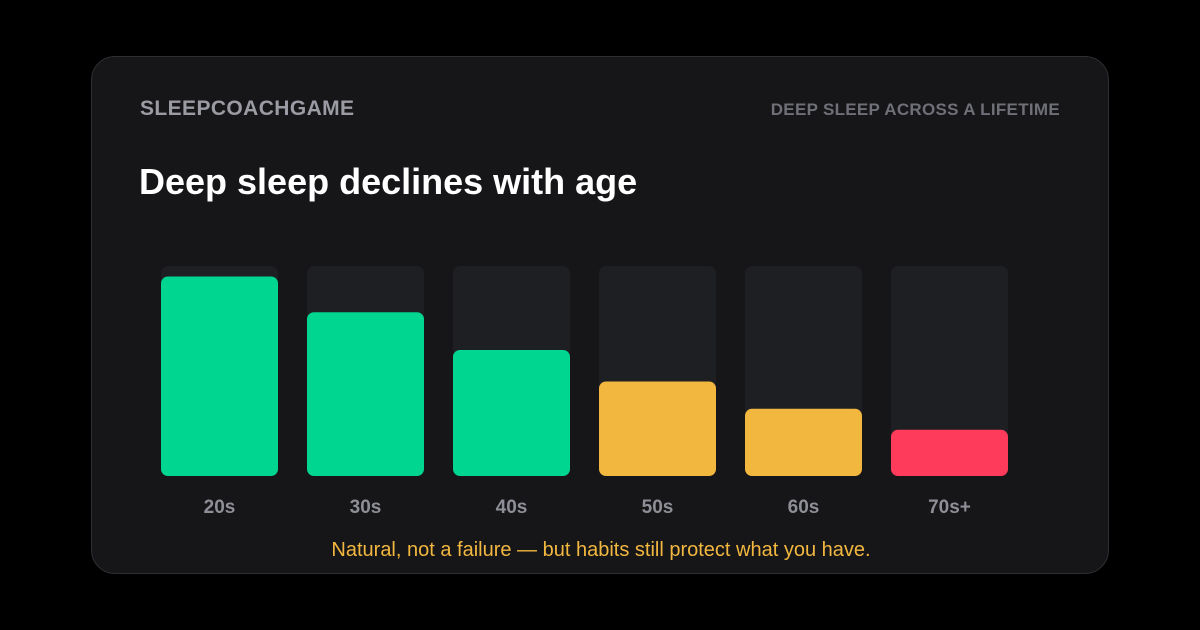  Describe the element at coordinates (388, 181) in the screenshot. I see `chart-title: Deep sleep declines with age` at that location.